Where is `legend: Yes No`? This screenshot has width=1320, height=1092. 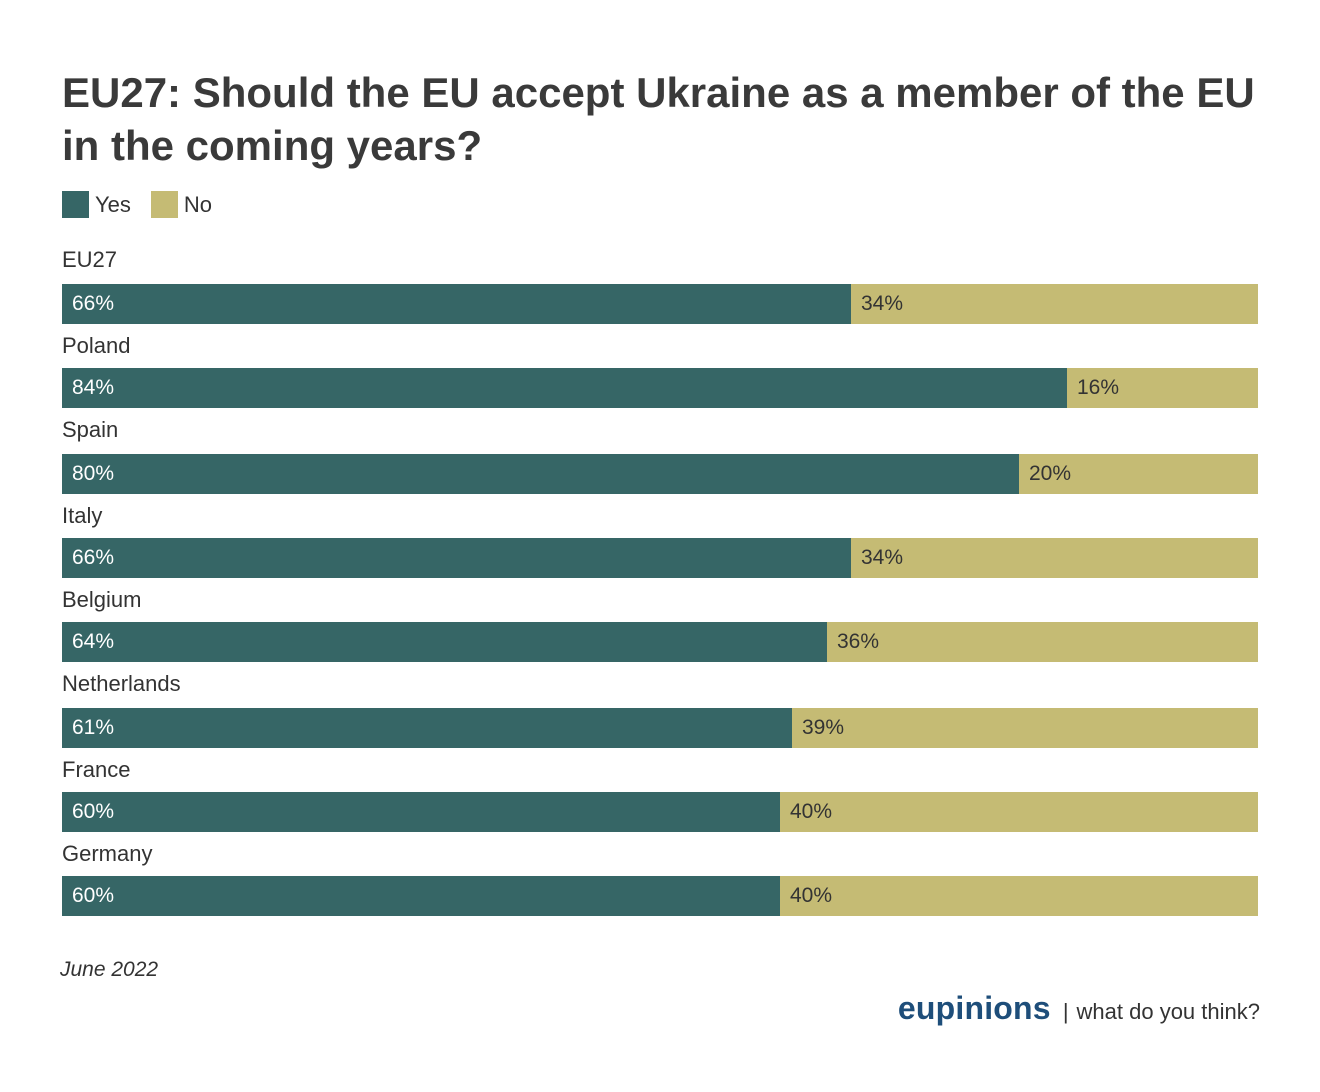
legend: Yes No is located at coordinates (147, 204).